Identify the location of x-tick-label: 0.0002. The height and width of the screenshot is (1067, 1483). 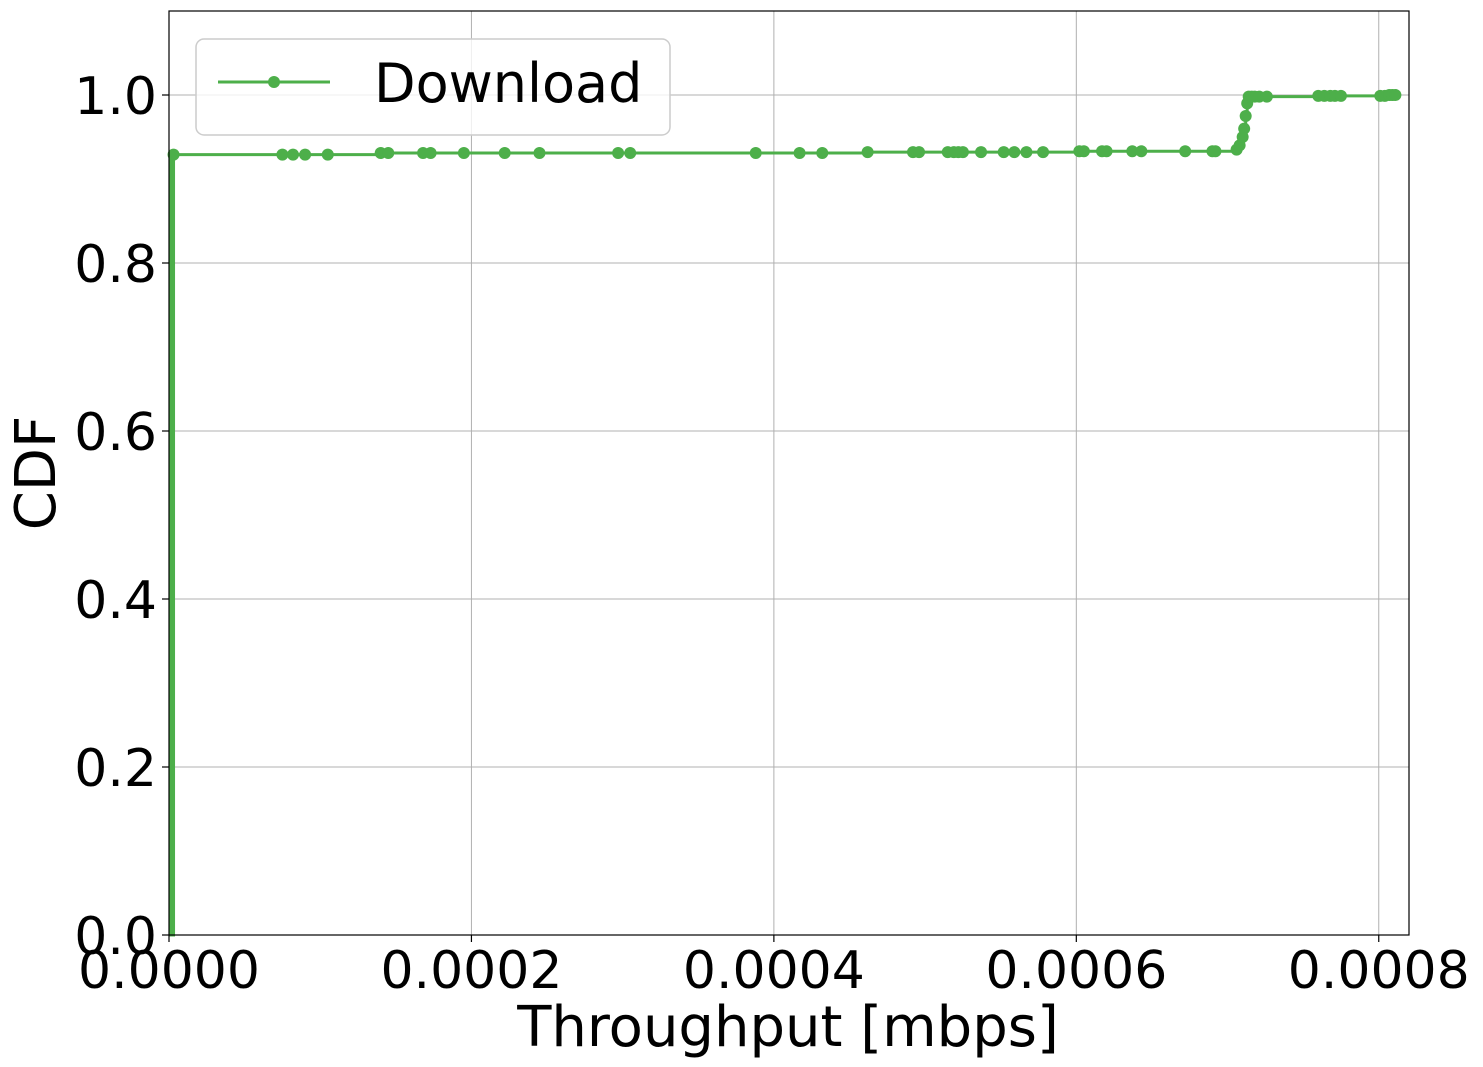
(471, 971).